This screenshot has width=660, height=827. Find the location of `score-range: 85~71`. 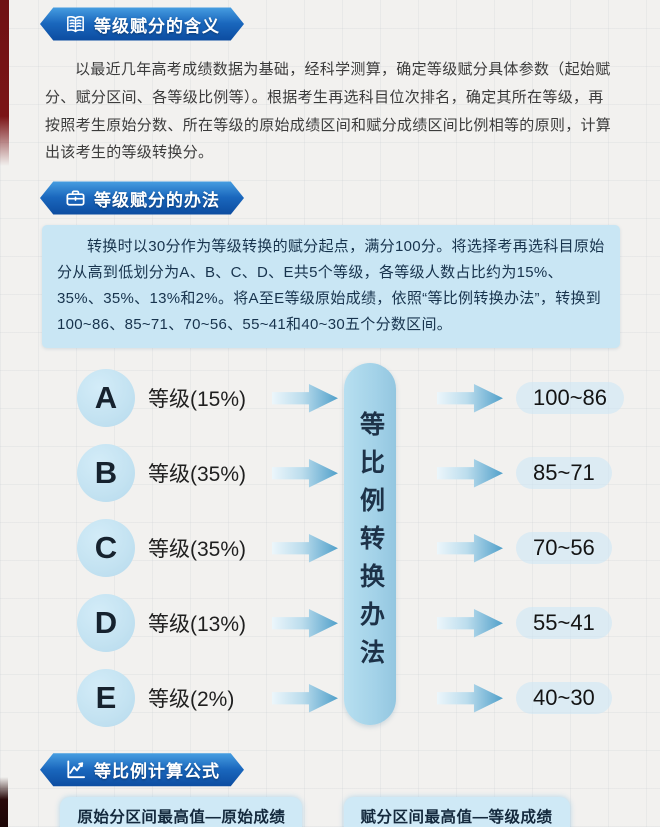

score-range: 85~71 is located at coordinates (564, 473).